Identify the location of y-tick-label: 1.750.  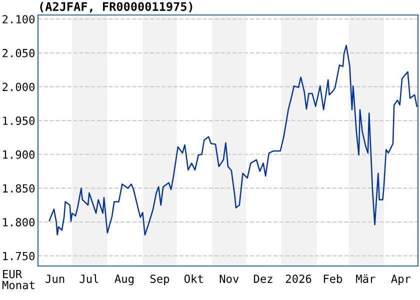
(19, 256).